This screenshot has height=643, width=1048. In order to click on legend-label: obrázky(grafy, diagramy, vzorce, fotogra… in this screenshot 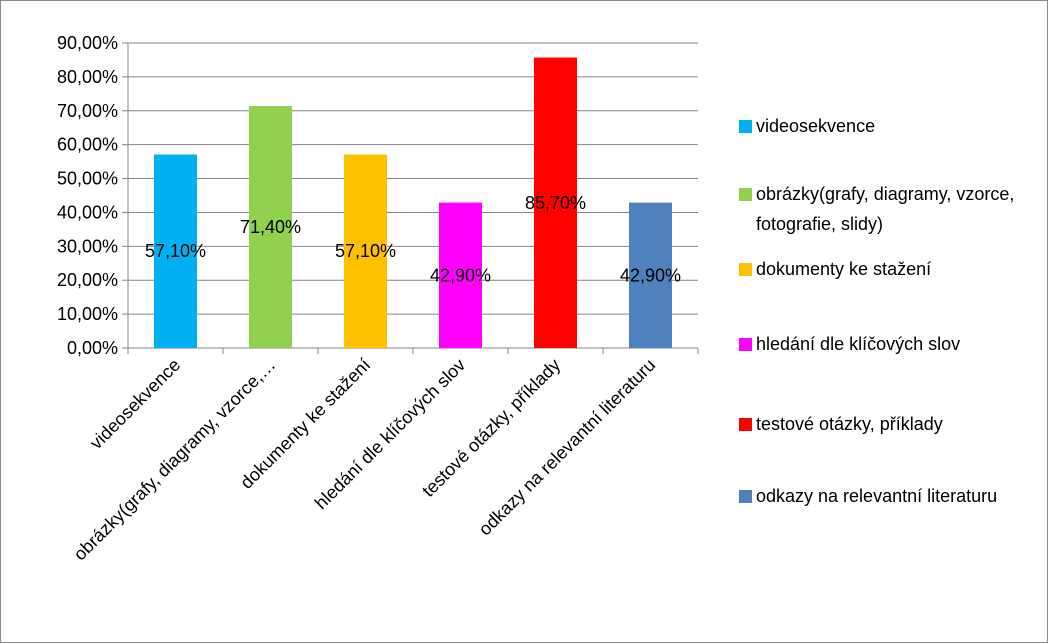, I will do `click(885, 209)`.